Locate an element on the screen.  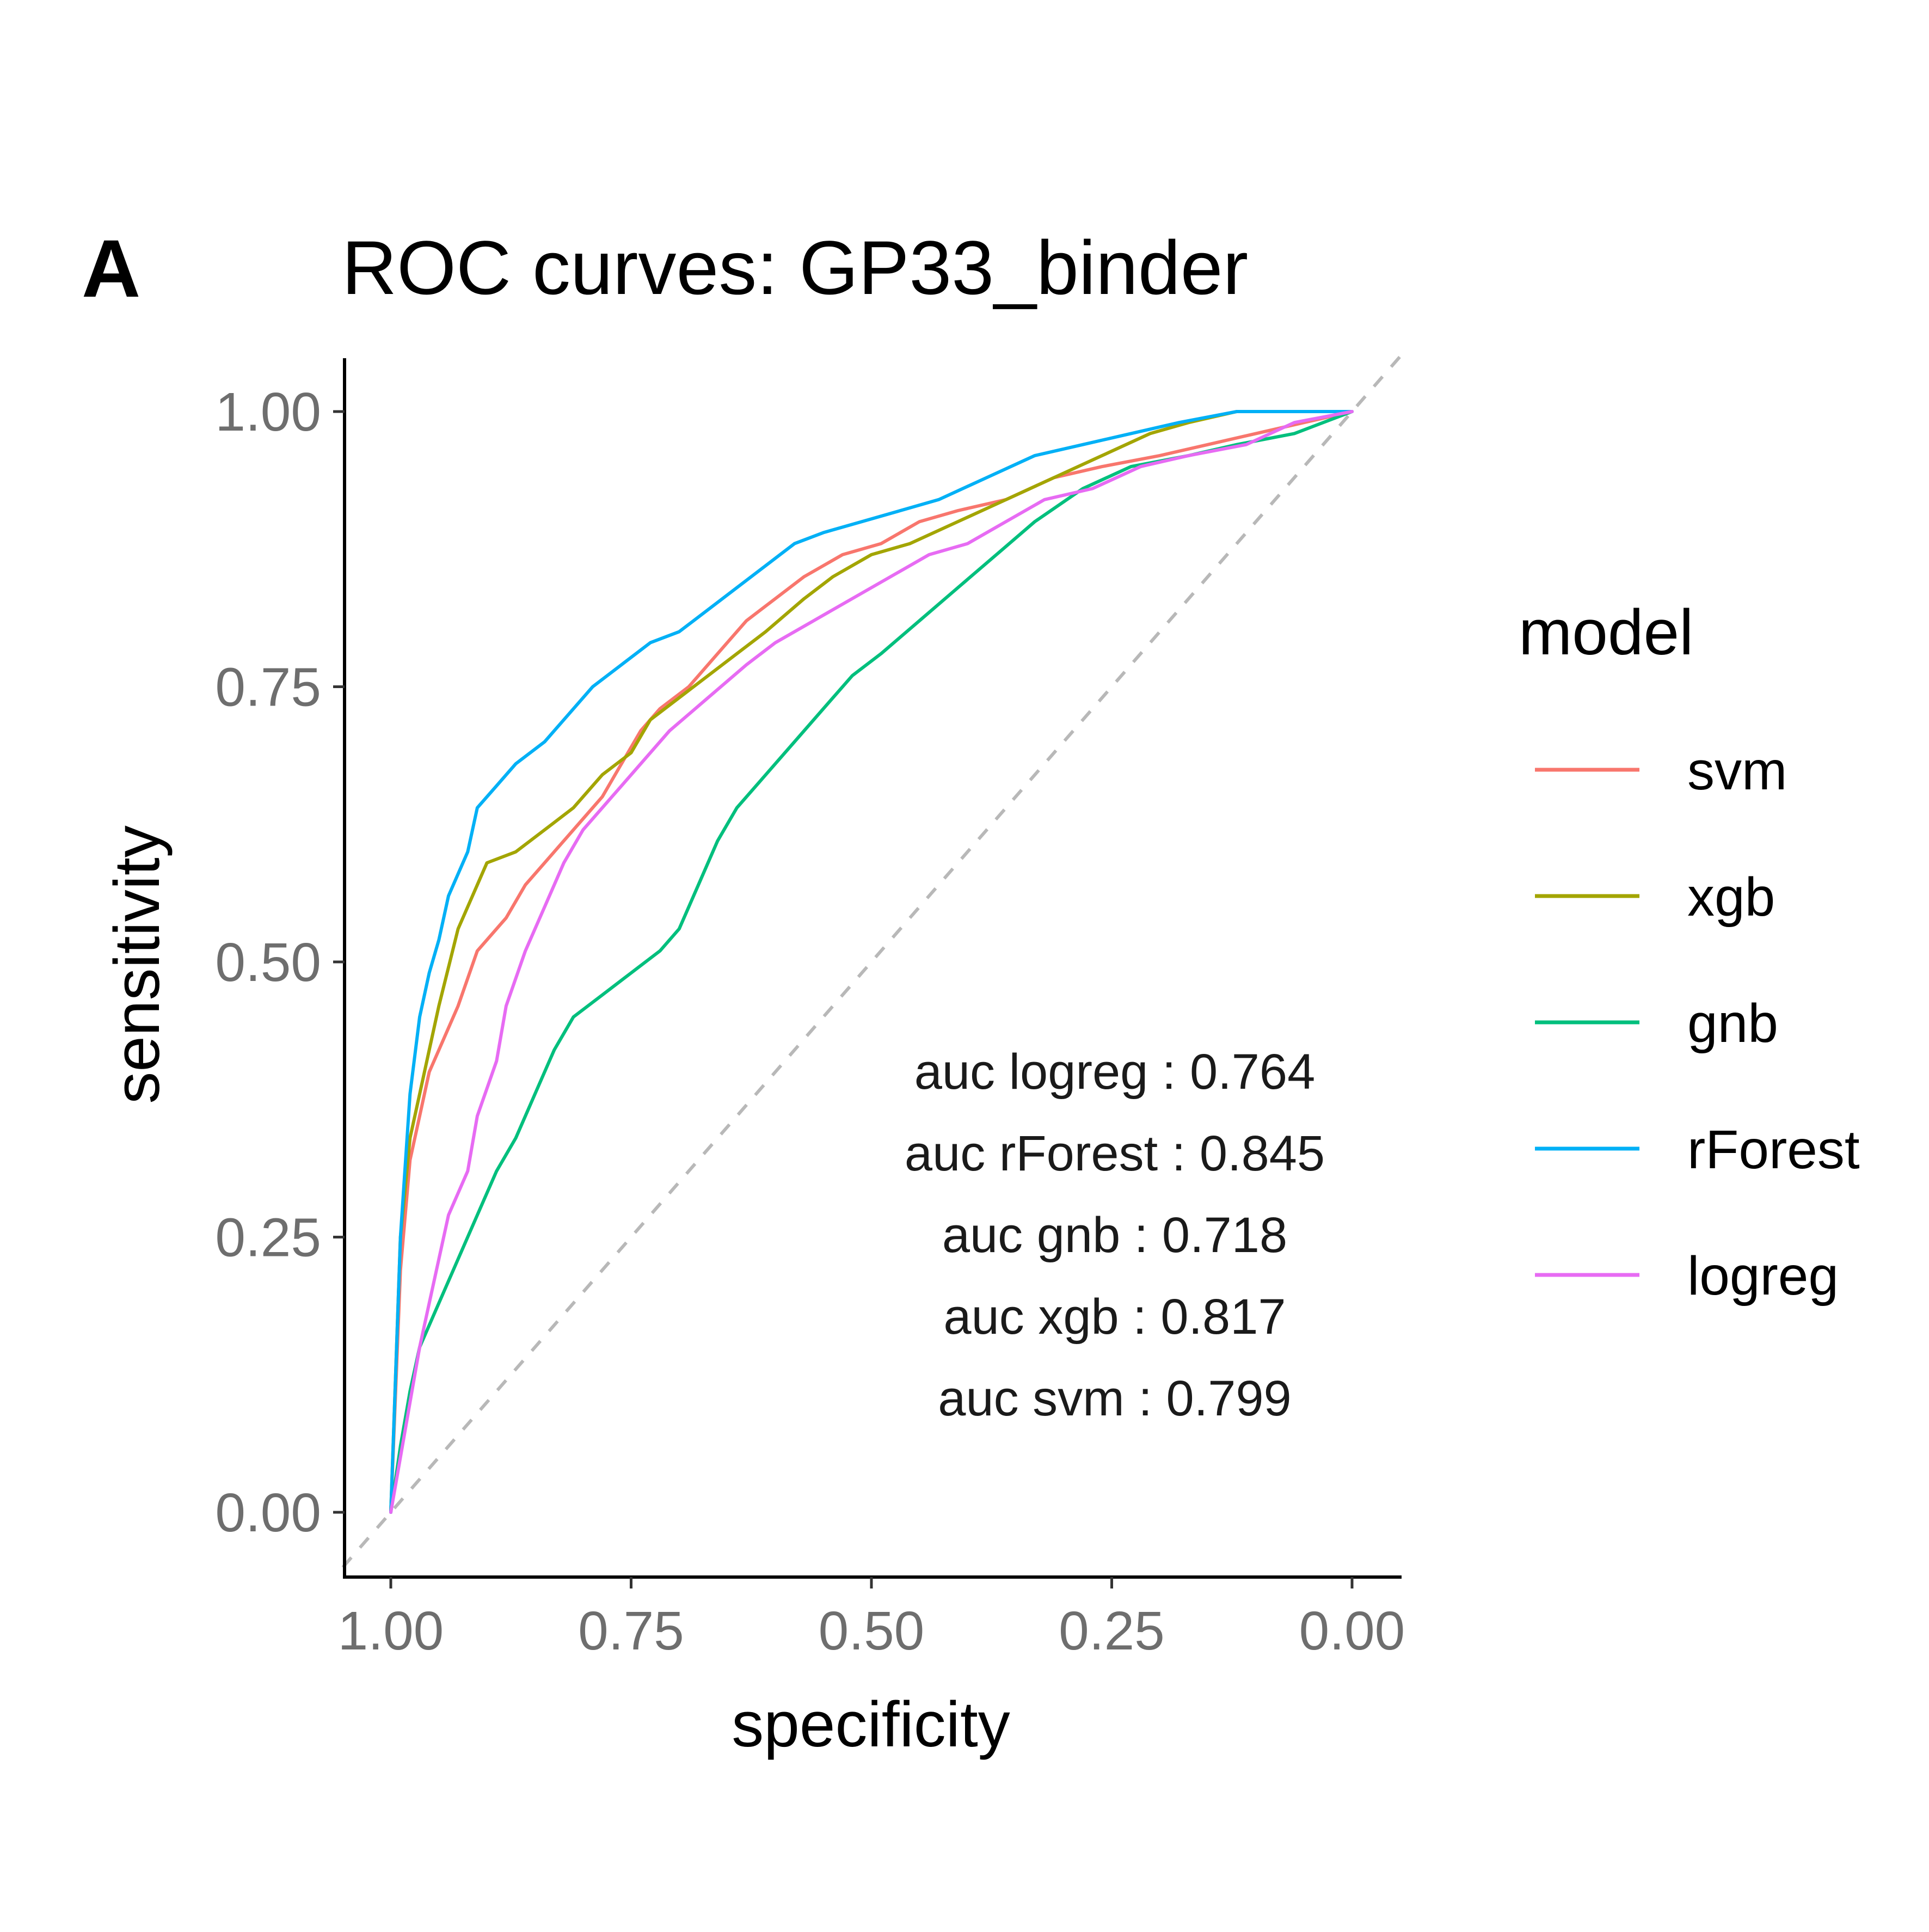
legend-label-rforest: rForest is located at coordinates (1774, 1149).